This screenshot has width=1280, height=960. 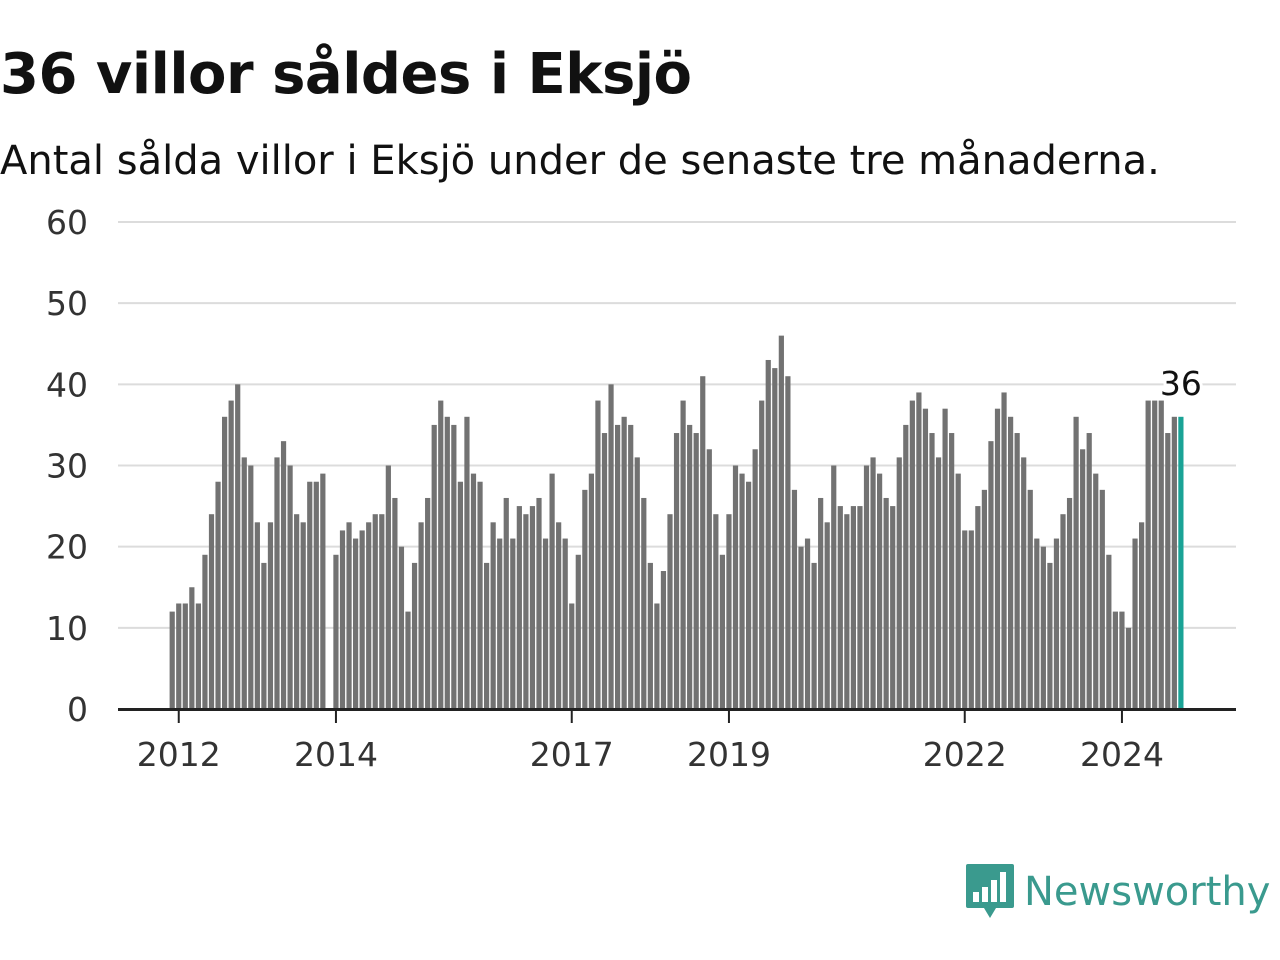 I want to click on x-tick-label: 2024, so click(x=1122, y=754).